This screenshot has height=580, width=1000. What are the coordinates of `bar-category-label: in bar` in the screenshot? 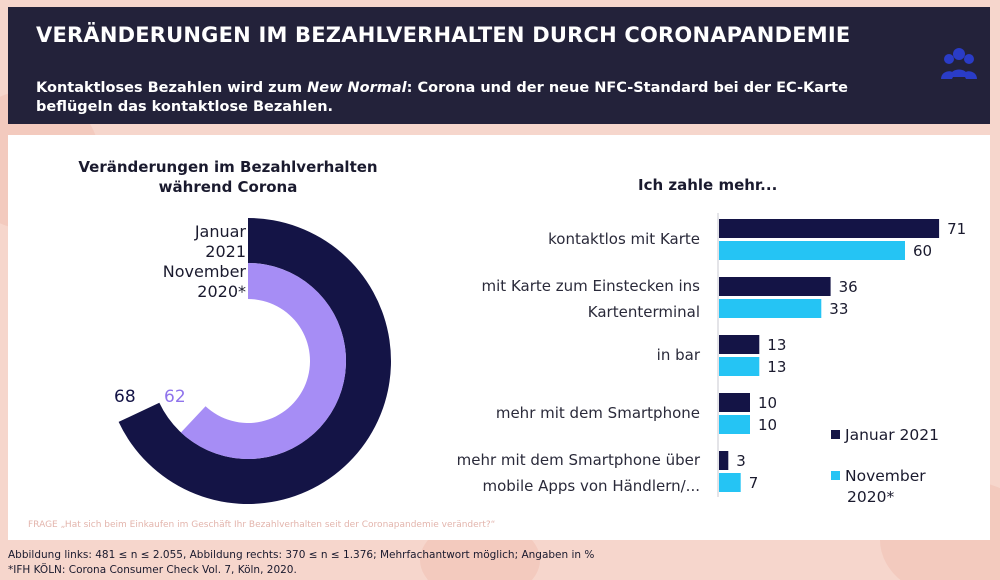 It's located at (678, 355).